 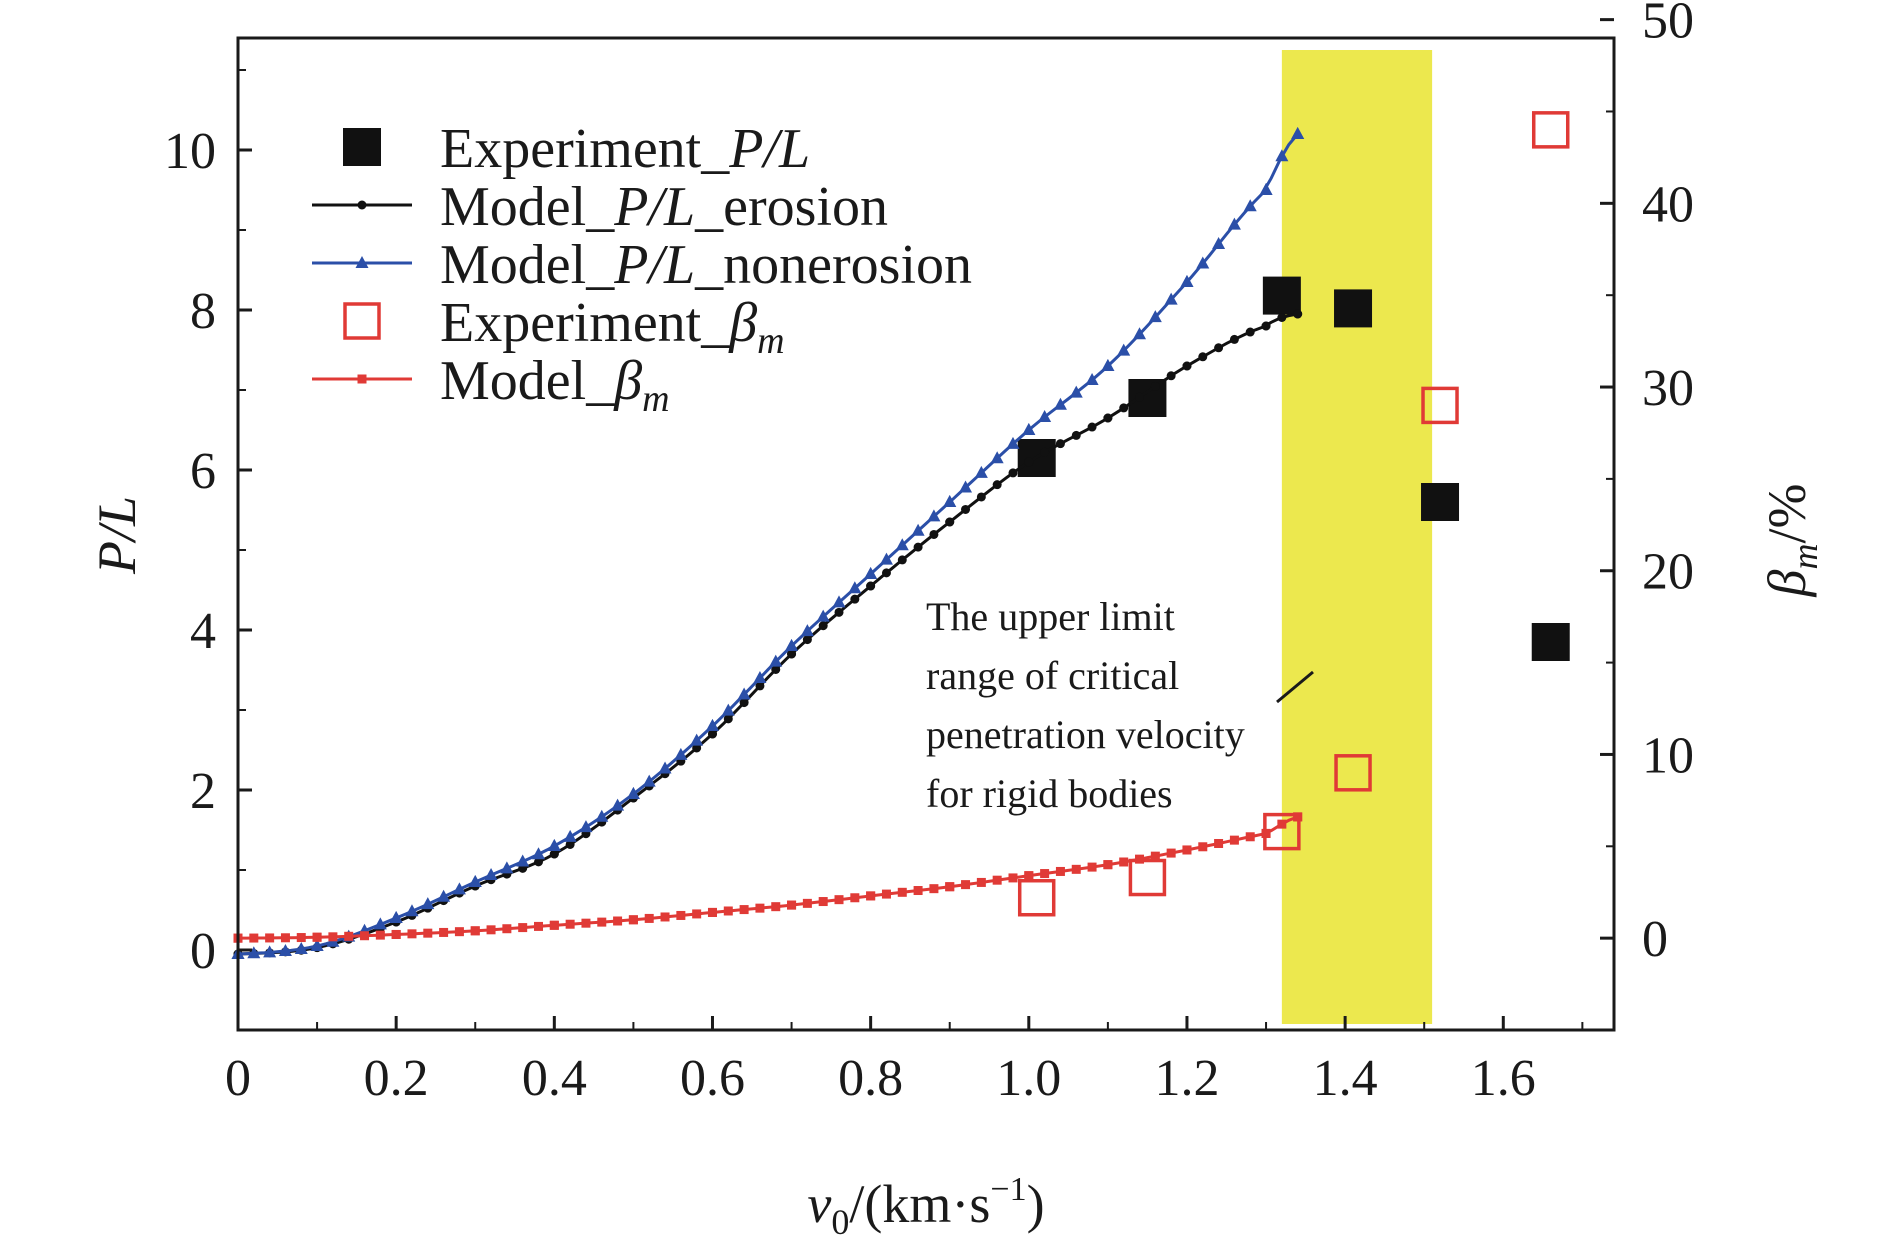 What do you see at coordinates (1345, 1078) in the screenshot?
I see `x-tick-label: 1.4` at bounding box center [1345, 1078].